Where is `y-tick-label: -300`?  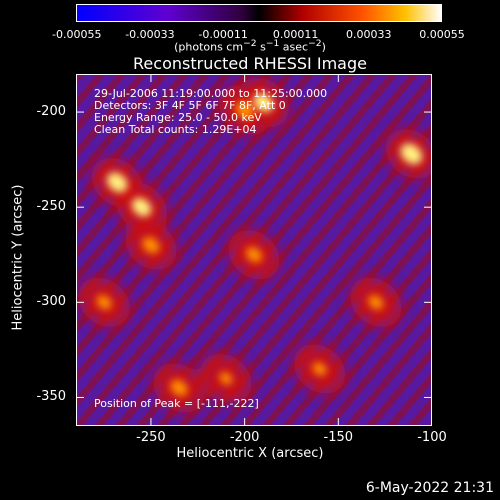 y-tick-label: -300 is located at coordinates (51, 302).